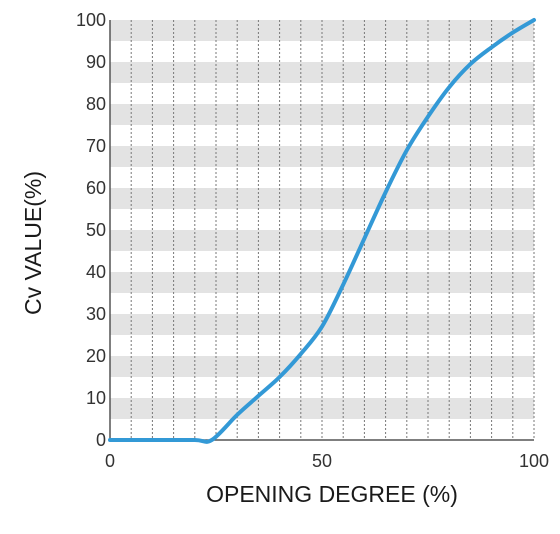 The width and height of the screenshot is (560, 534). Describe the element at coordinates (332, 494) in the screenshot. I see `x-axis-title: OPENING DEGREE (%)` at that location.